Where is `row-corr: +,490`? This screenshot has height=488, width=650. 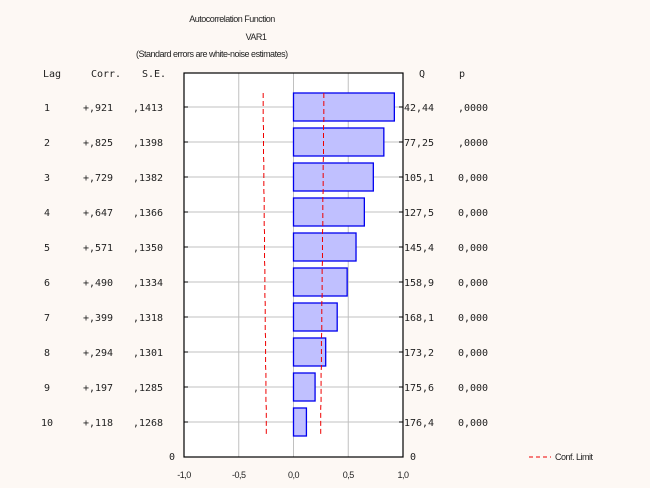 row-corr: +,490 is located at coordinates (98, 283).